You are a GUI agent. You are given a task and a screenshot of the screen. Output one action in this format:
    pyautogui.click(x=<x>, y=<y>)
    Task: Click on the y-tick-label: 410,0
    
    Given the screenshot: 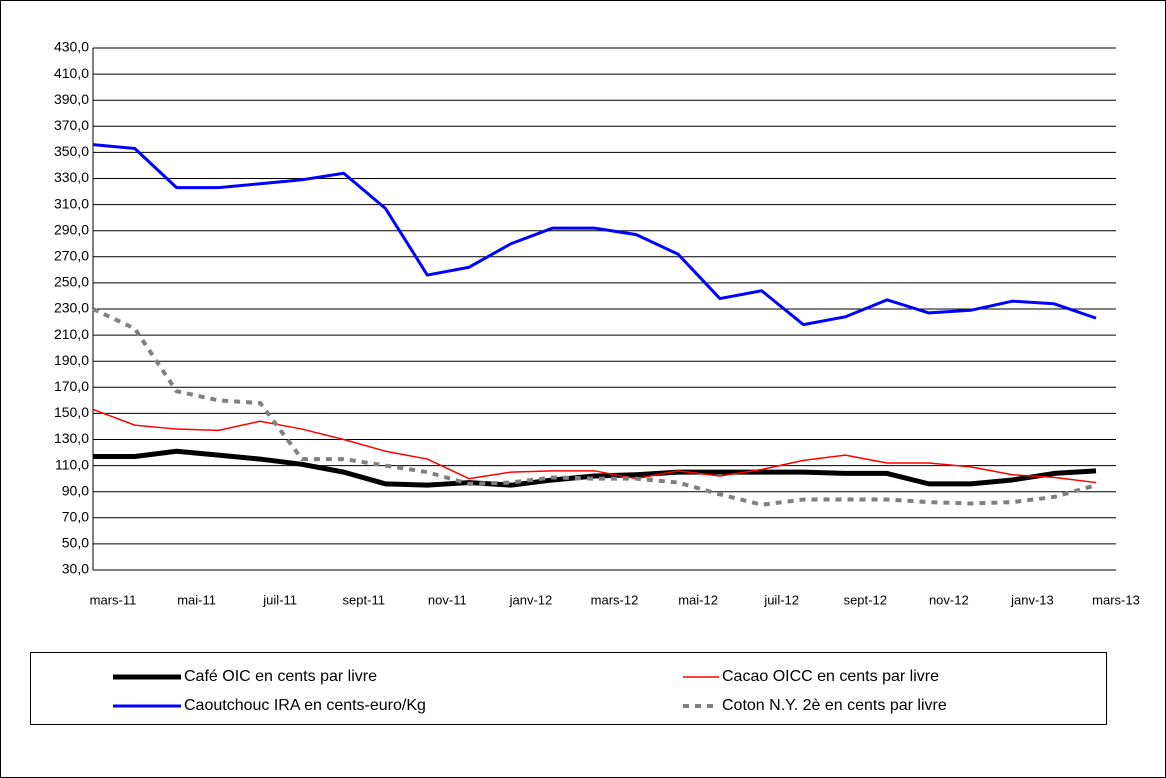 What is the action you would take?
    pyautogui.click(x=71, y=73)
    